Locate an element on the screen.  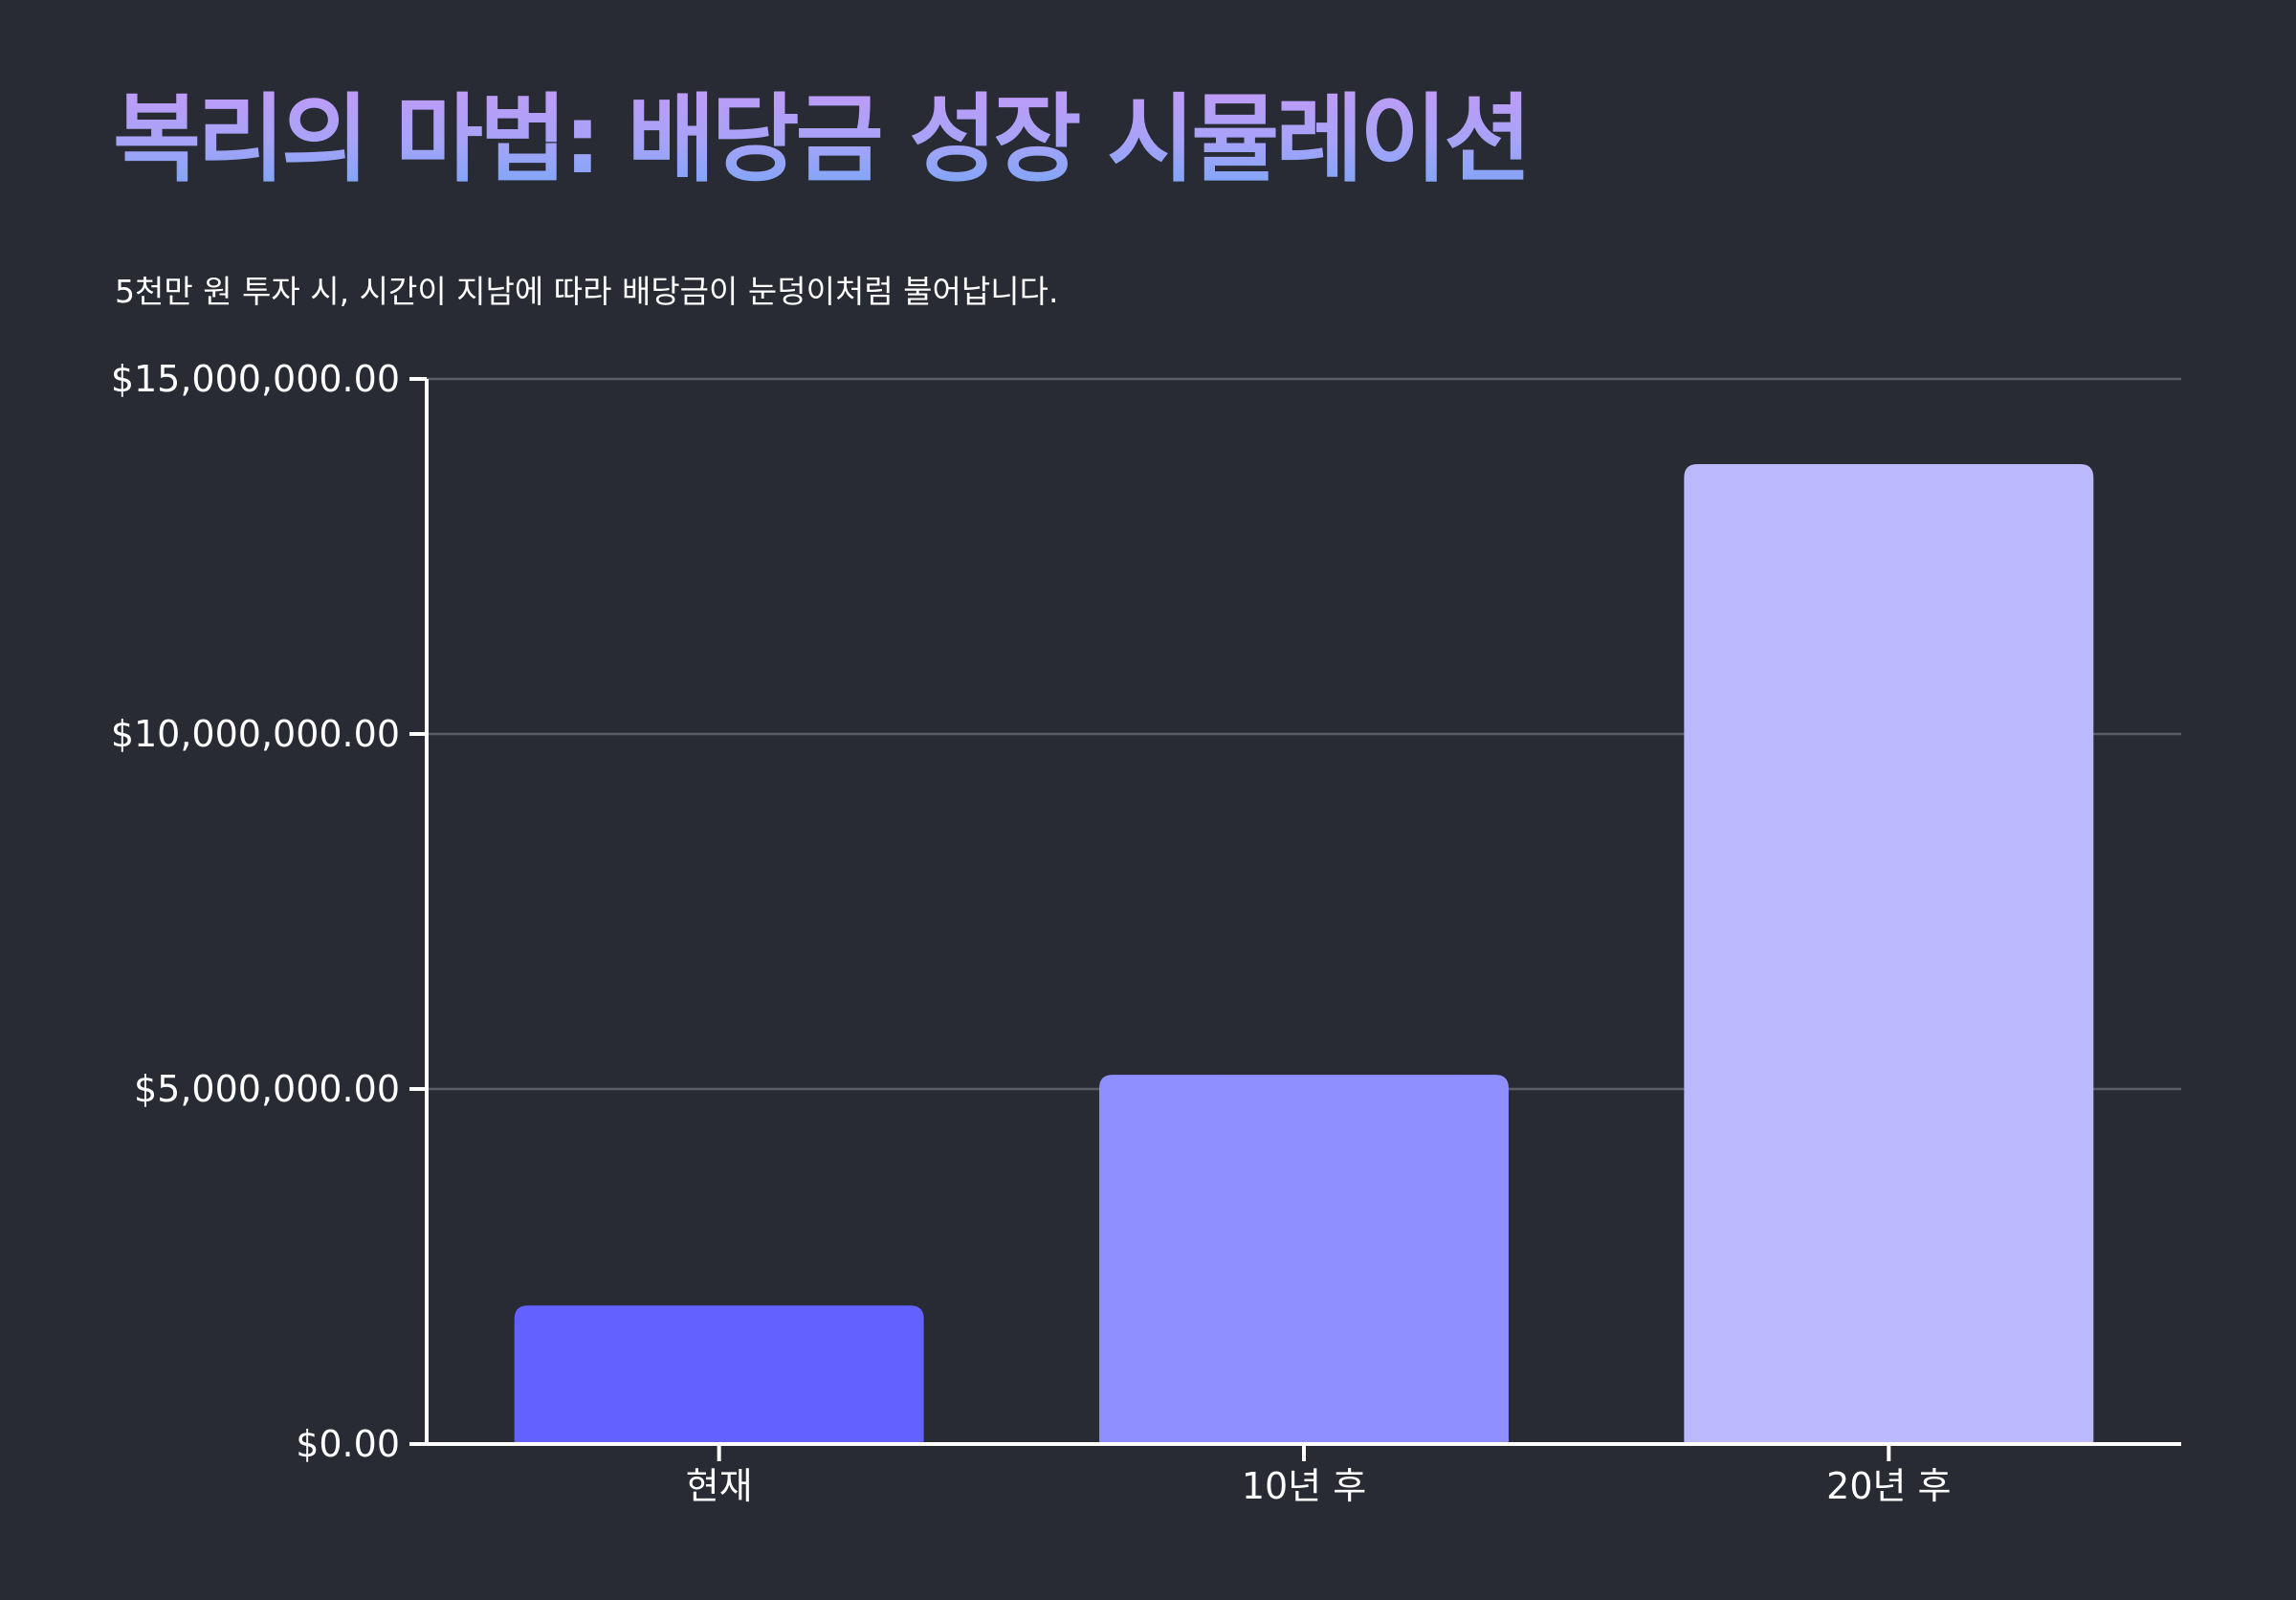
chart-subtitle: 5천만 원 투자 시, 시간이 지남에 따라 배당금이 눈덩이처럼 불어납니다. is located at coordinates (587, 291).